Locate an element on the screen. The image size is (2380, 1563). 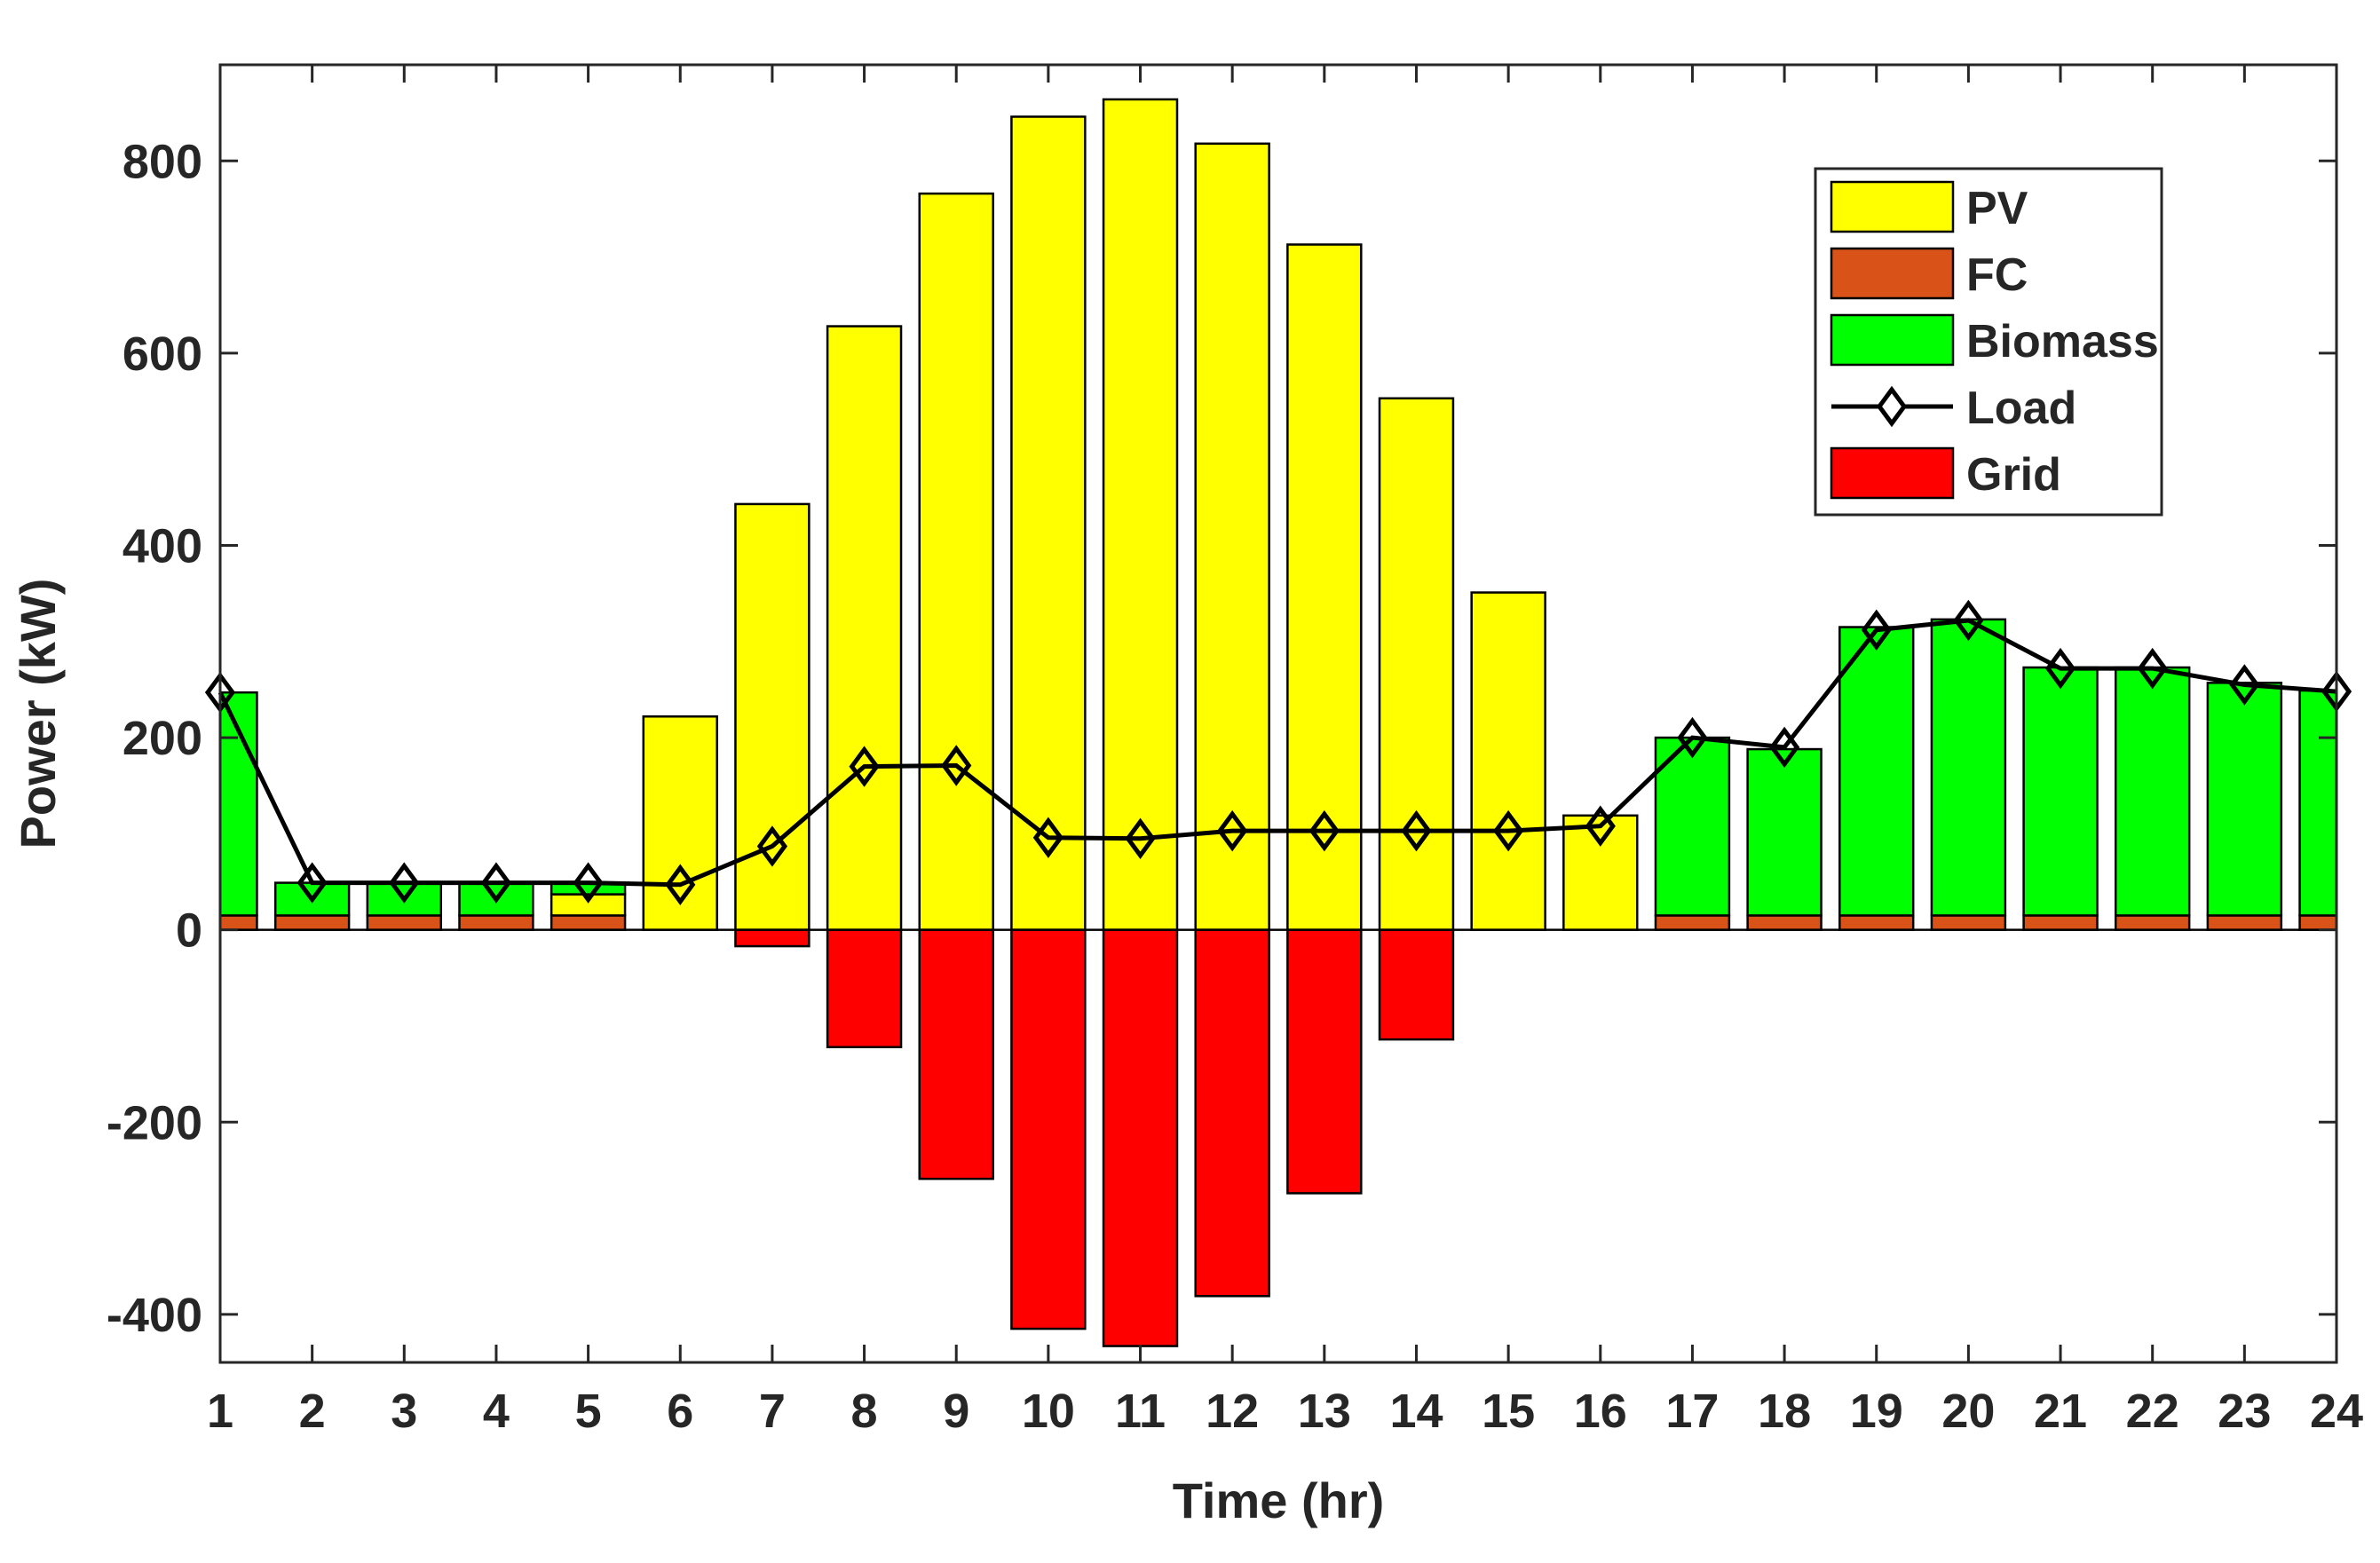
x-tick-label: 9 is located at coordinates (956, 1411).